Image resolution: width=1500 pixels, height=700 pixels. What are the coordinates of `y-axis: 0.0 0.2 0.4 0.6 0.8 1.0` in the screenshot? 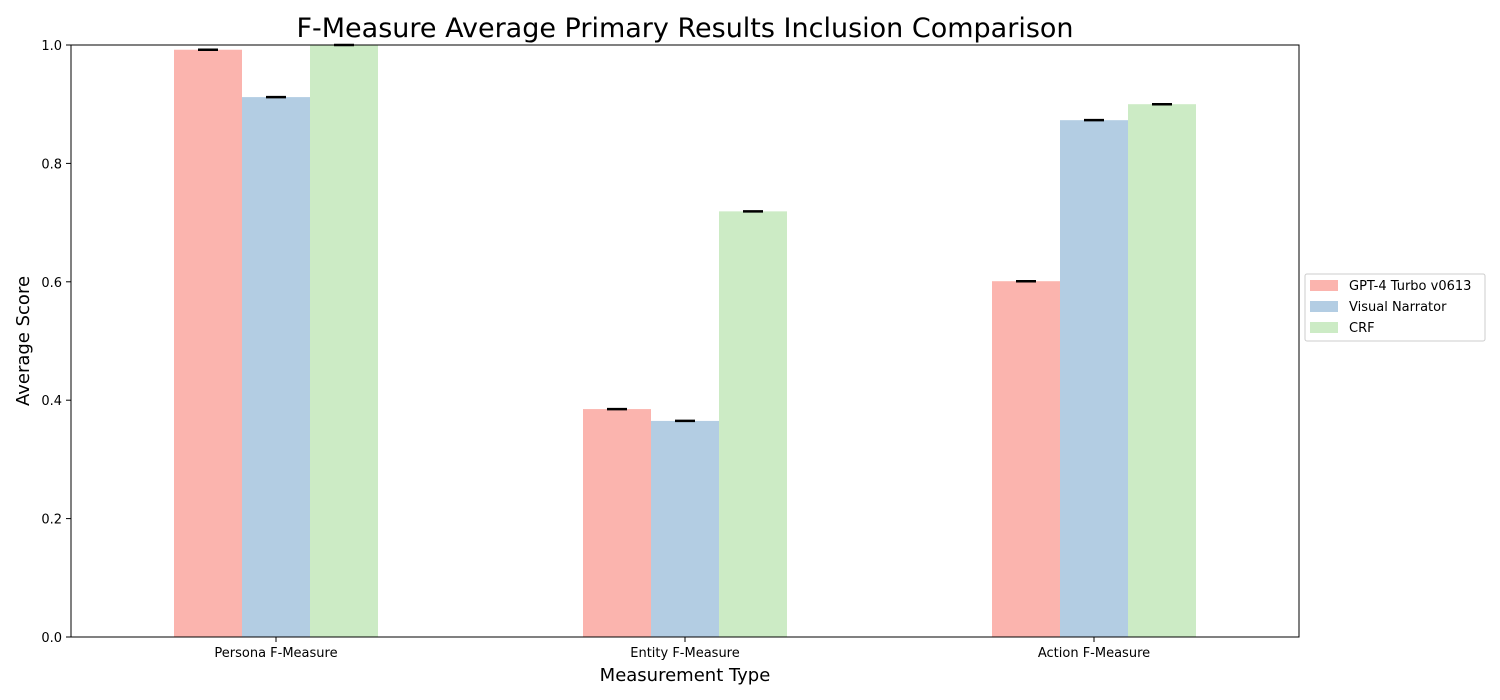 It's located at (56, 342).